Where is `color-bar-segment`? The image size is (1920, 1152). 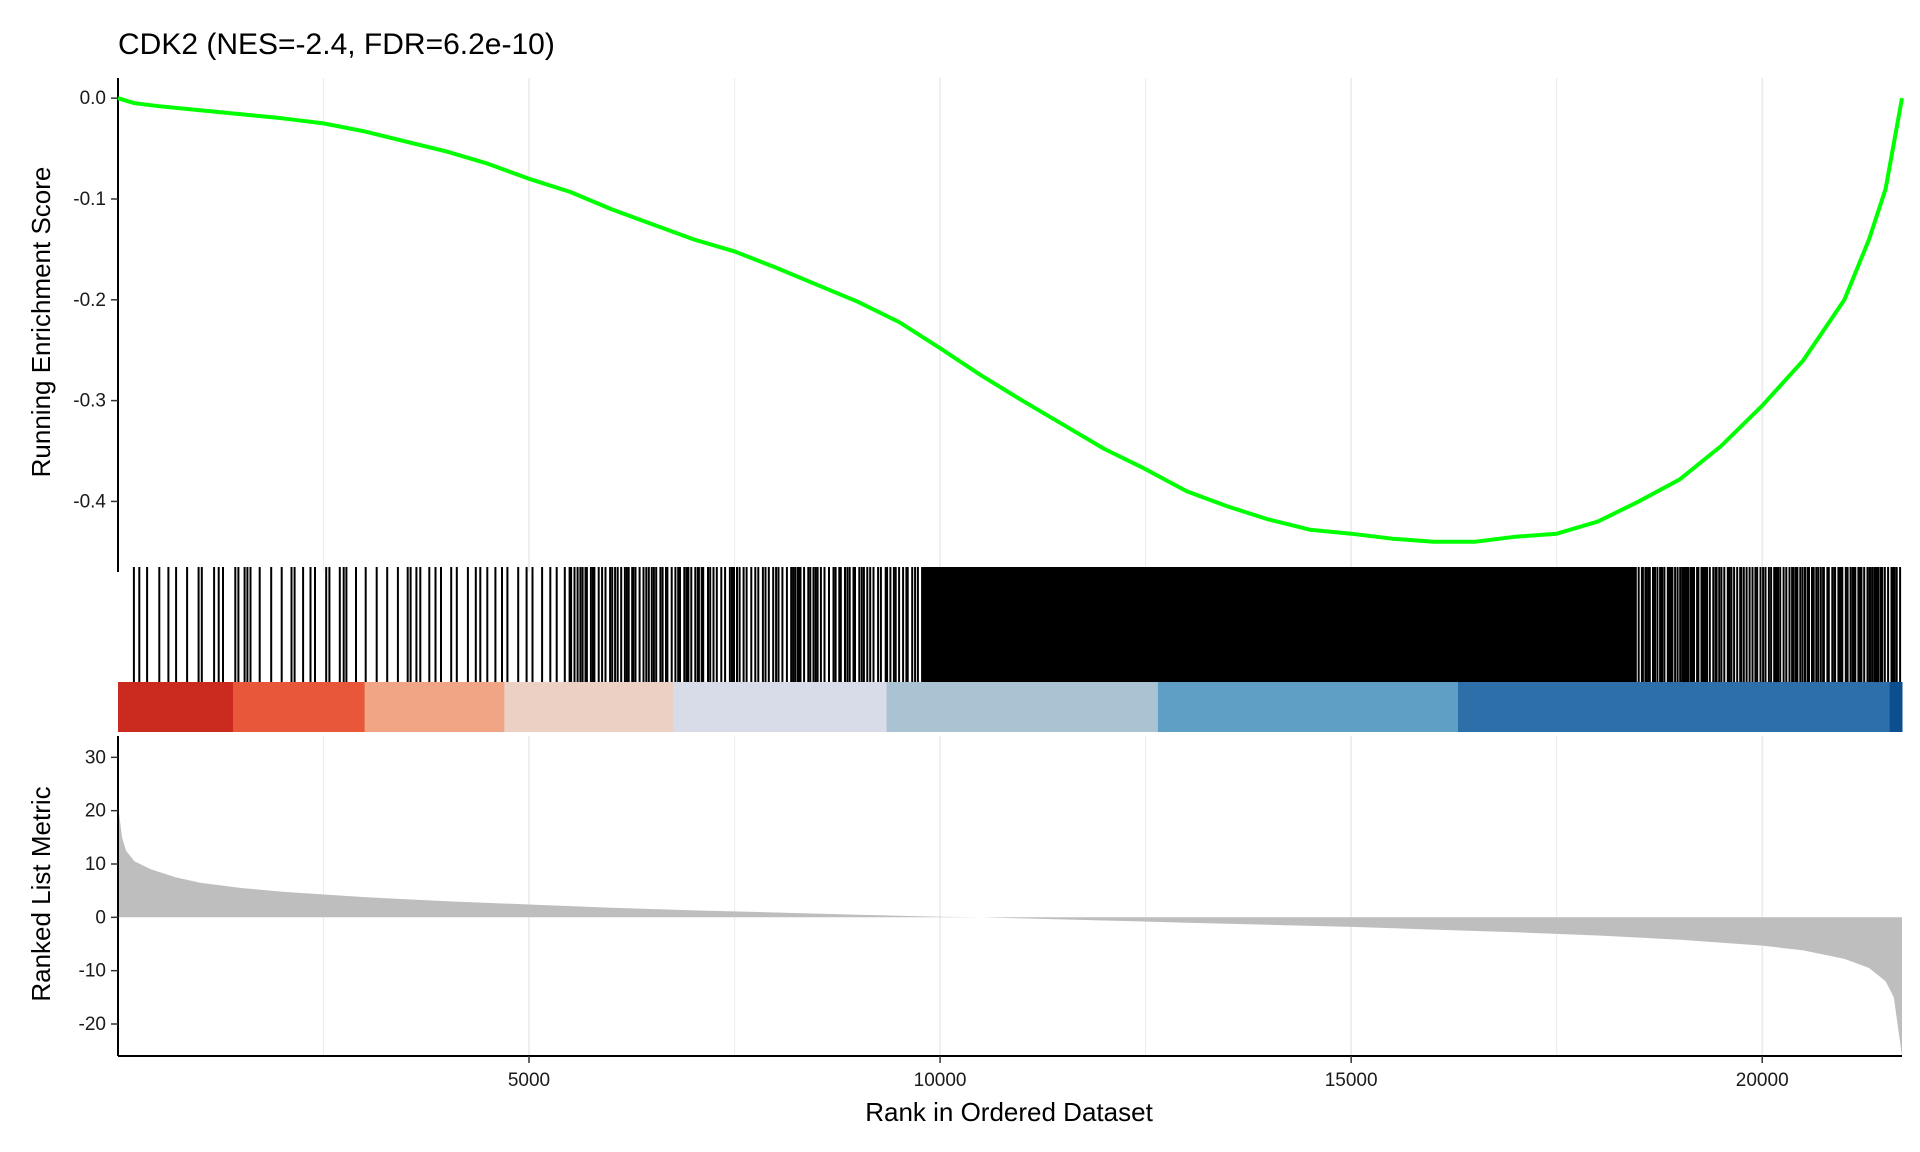 color-bar-segment is located at coordinates (1308, 707).